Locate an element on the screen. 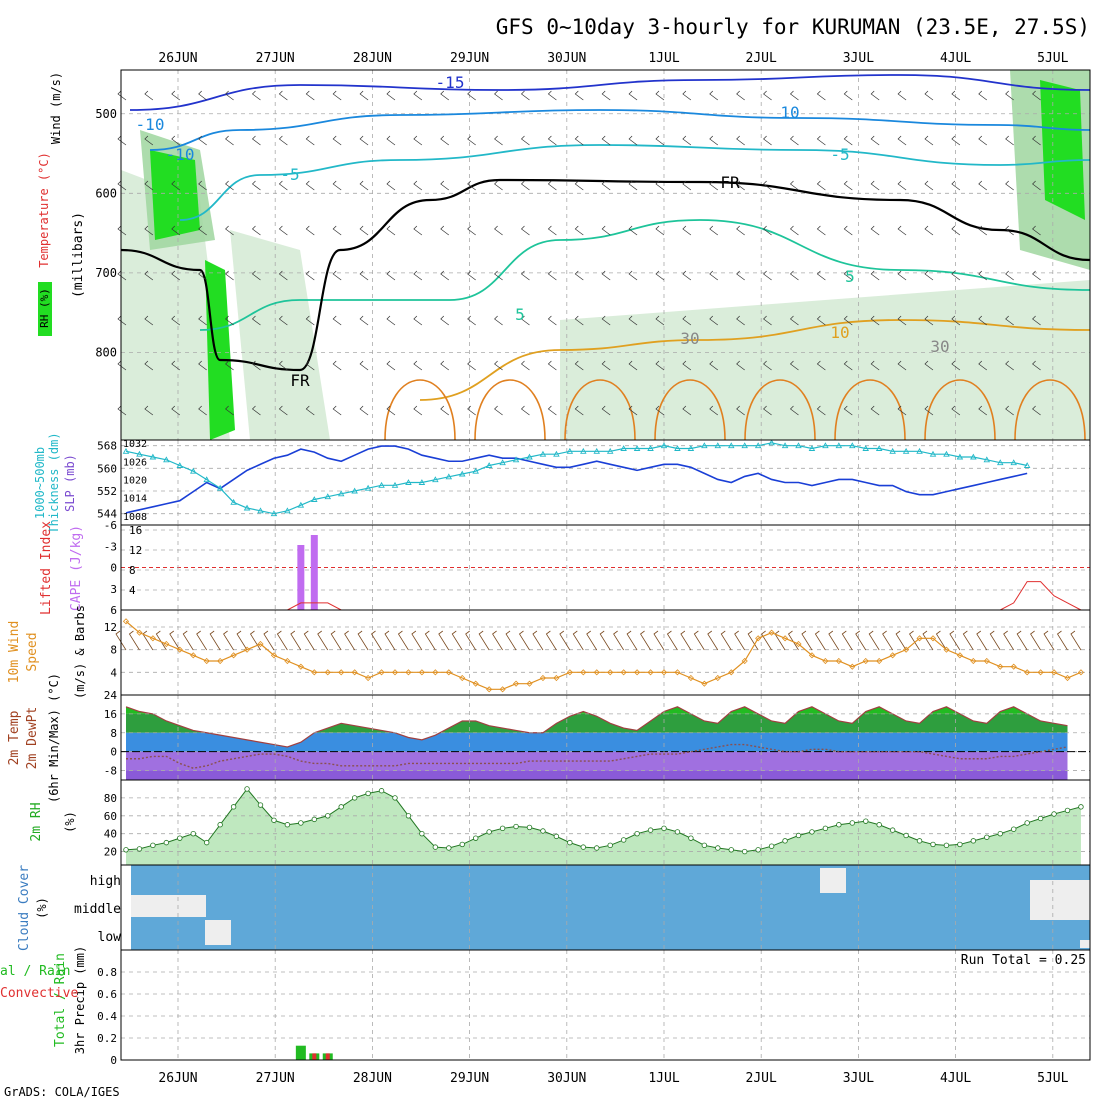 This screenshot has width=1100, height=1100. precip-bar is located at coordinates (300, 1052).